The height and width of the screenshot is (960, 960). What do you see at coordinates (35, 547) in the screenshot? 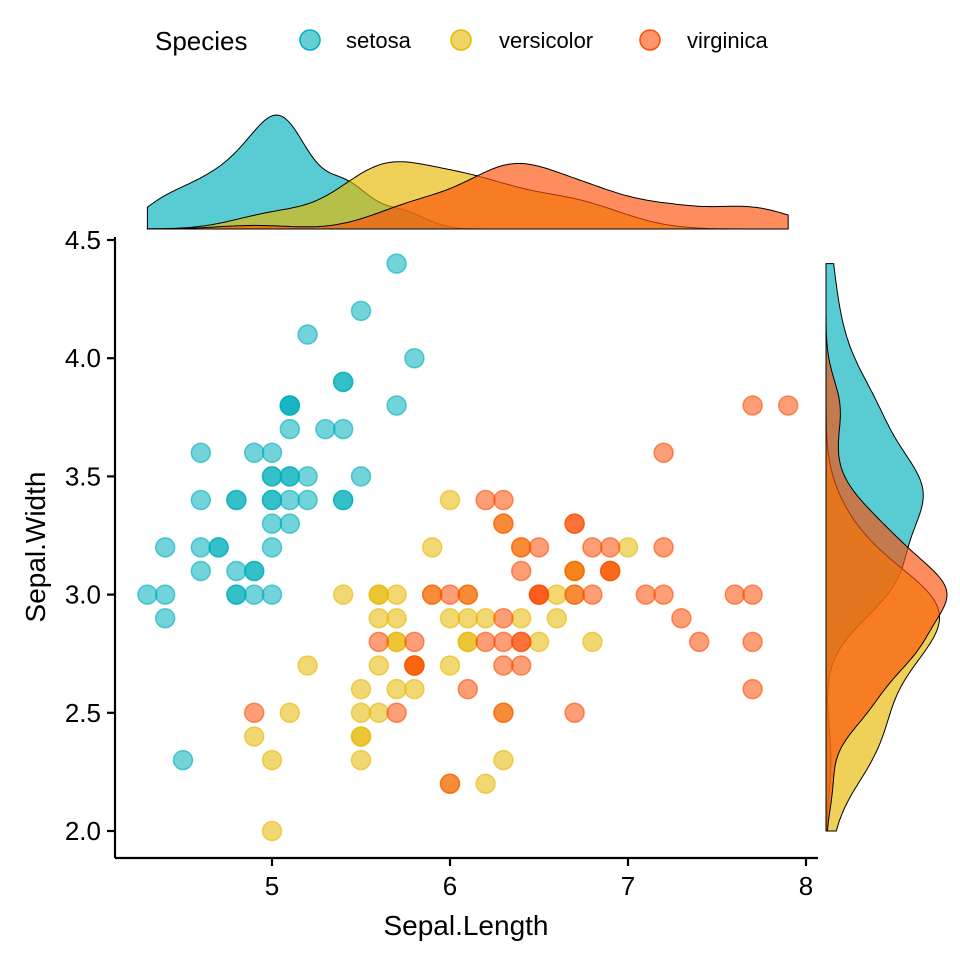
I see `y-axis-label: Sepal.Width` at bounding box center [35, 547].